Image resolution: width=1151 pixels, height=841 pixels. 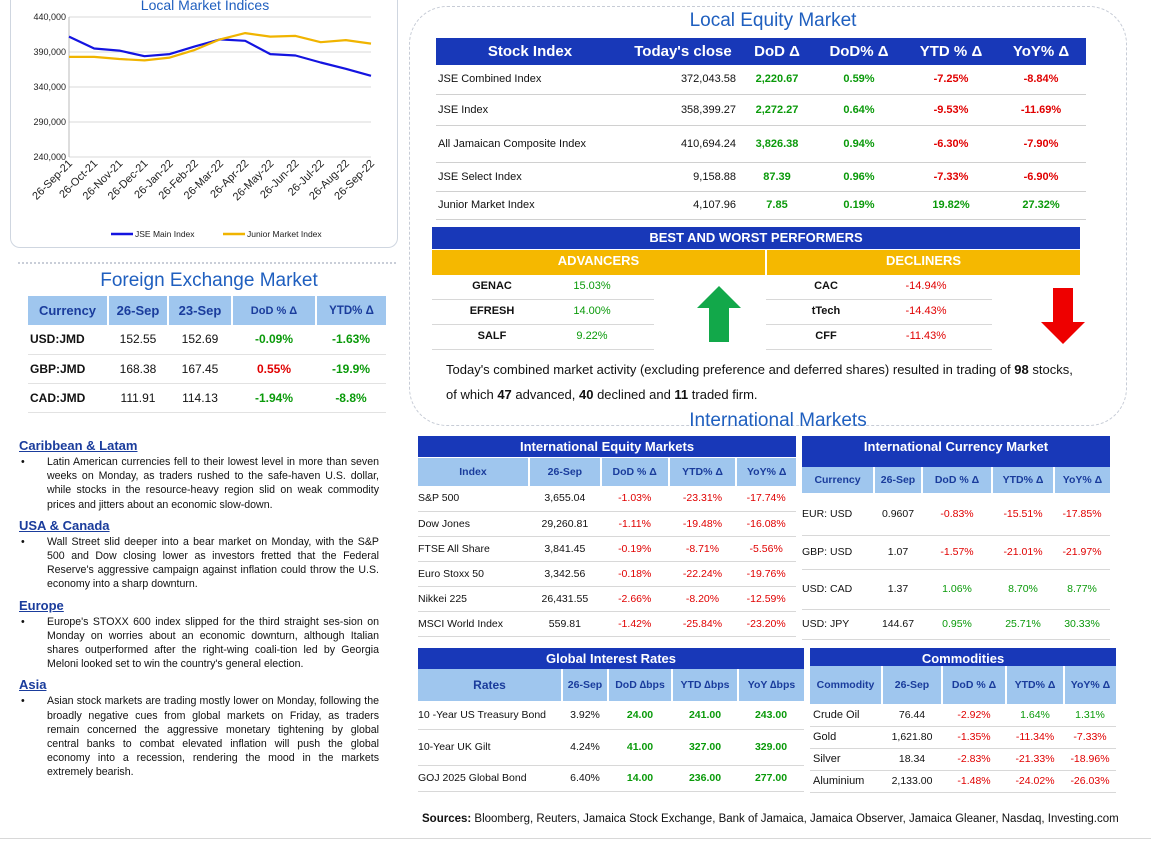 What do you see at coordinates (702, 499) in the screenshot?
I see `ie-ytd: -23.31%` at bounding box center [702, 499].